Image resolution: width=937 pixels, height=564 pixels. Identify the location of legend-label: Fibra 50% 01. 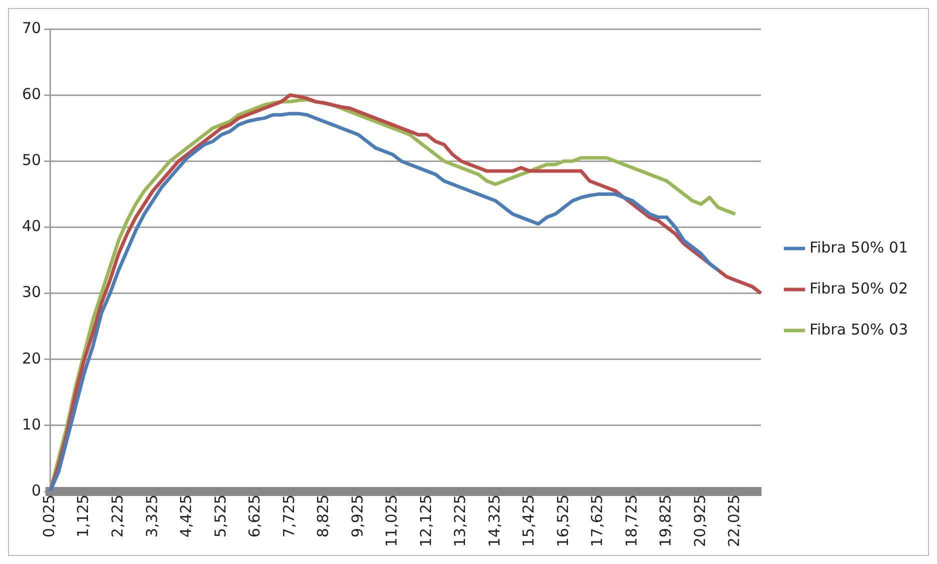
(858, 247).